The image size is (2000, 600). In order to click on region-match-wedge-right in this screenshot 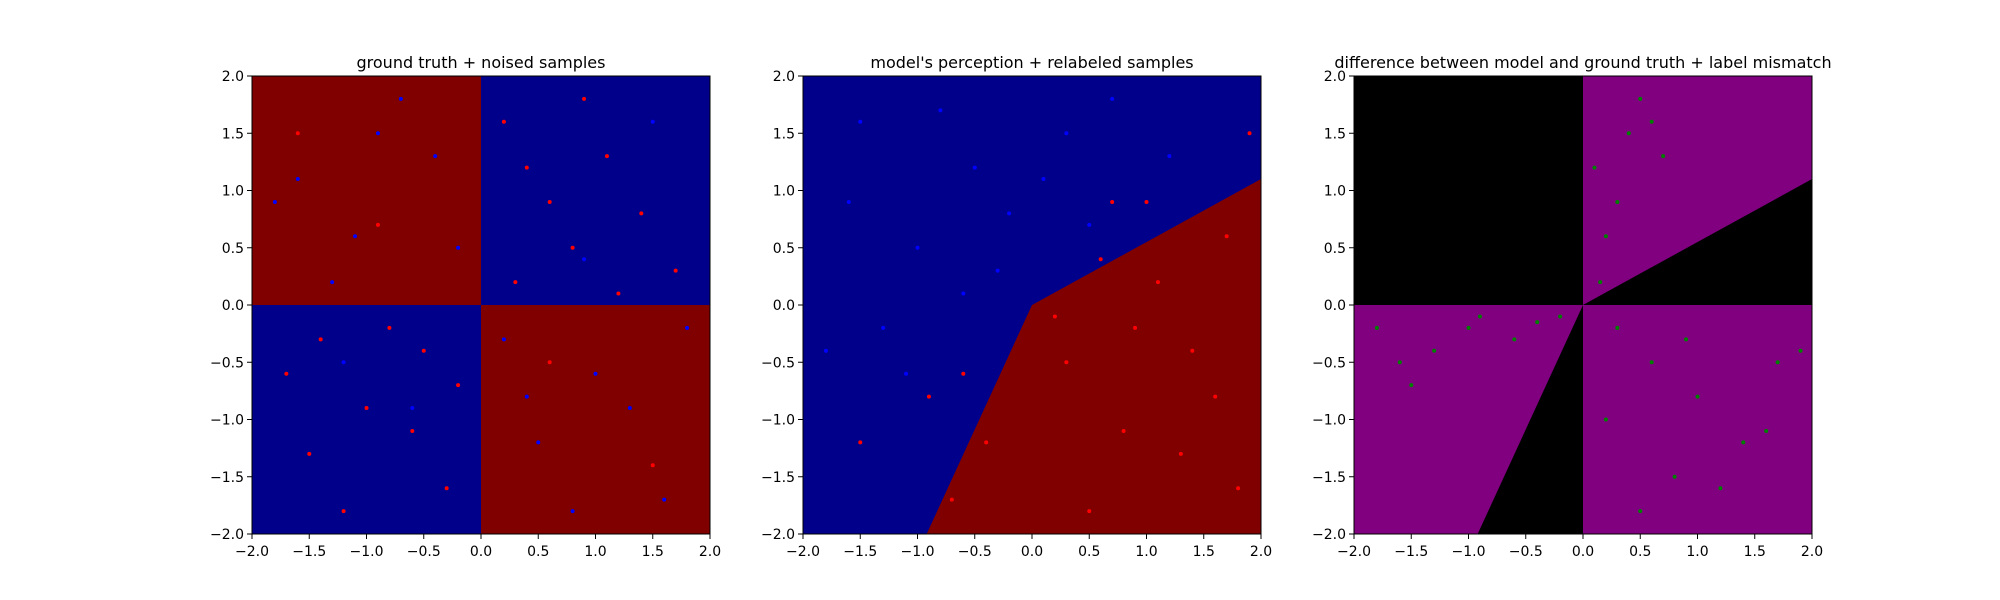, I will do `click(1697, 242)`.